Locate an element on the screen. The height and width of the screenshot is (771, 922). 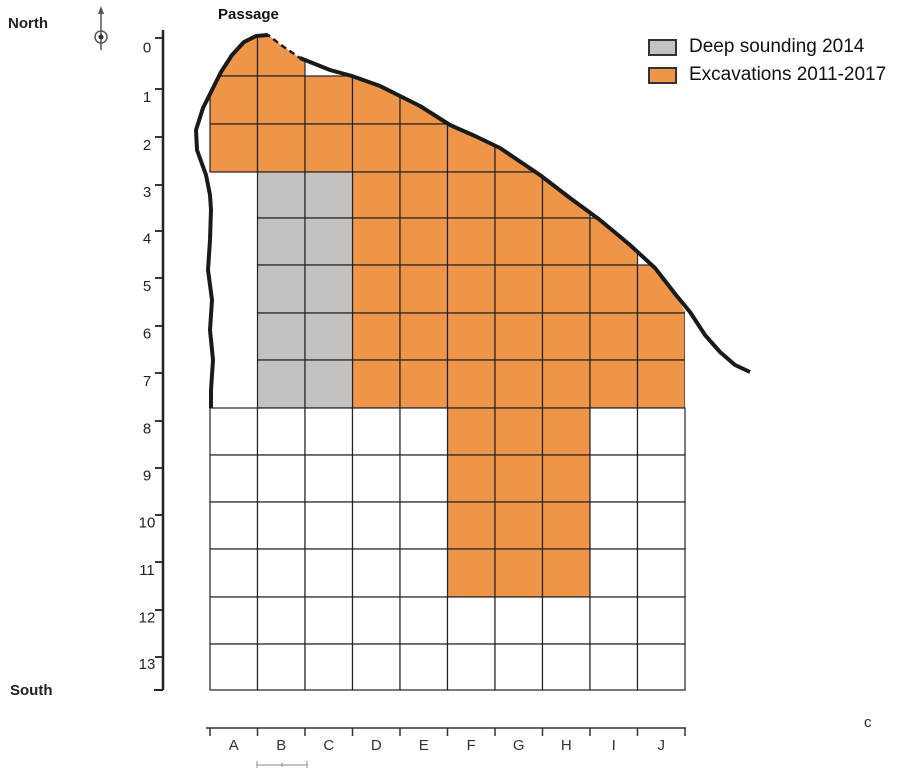
grid-square-E9 is located at coordinates (424, 478).